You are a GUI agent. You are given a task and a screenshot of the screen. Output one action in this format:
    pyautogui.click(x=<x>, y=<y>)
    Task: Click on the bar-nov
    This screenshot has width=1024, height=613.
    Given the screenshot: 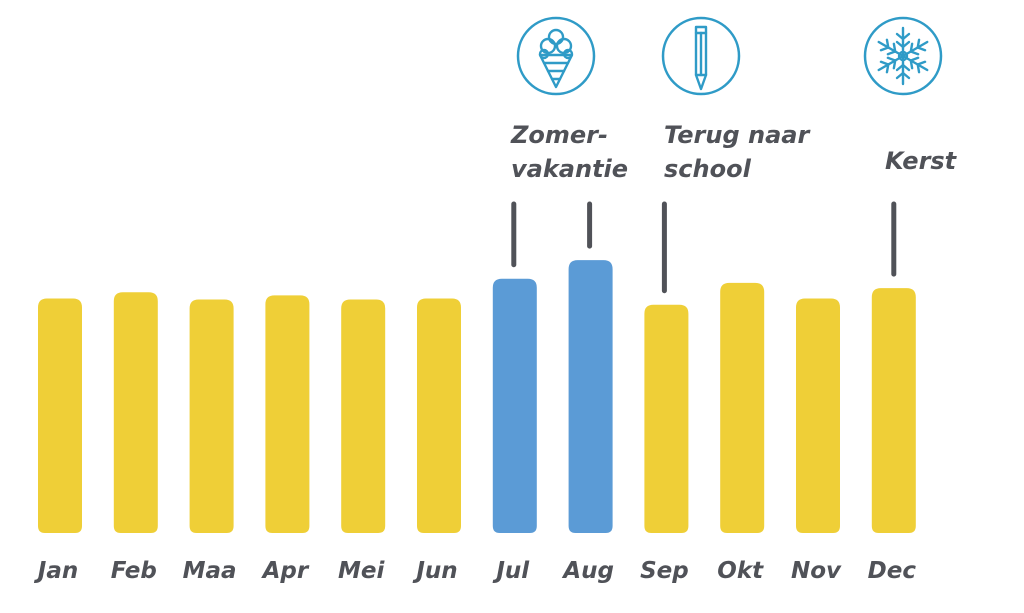 What is the action you would take?
    pyautogui.click(x=818, y=415)
    